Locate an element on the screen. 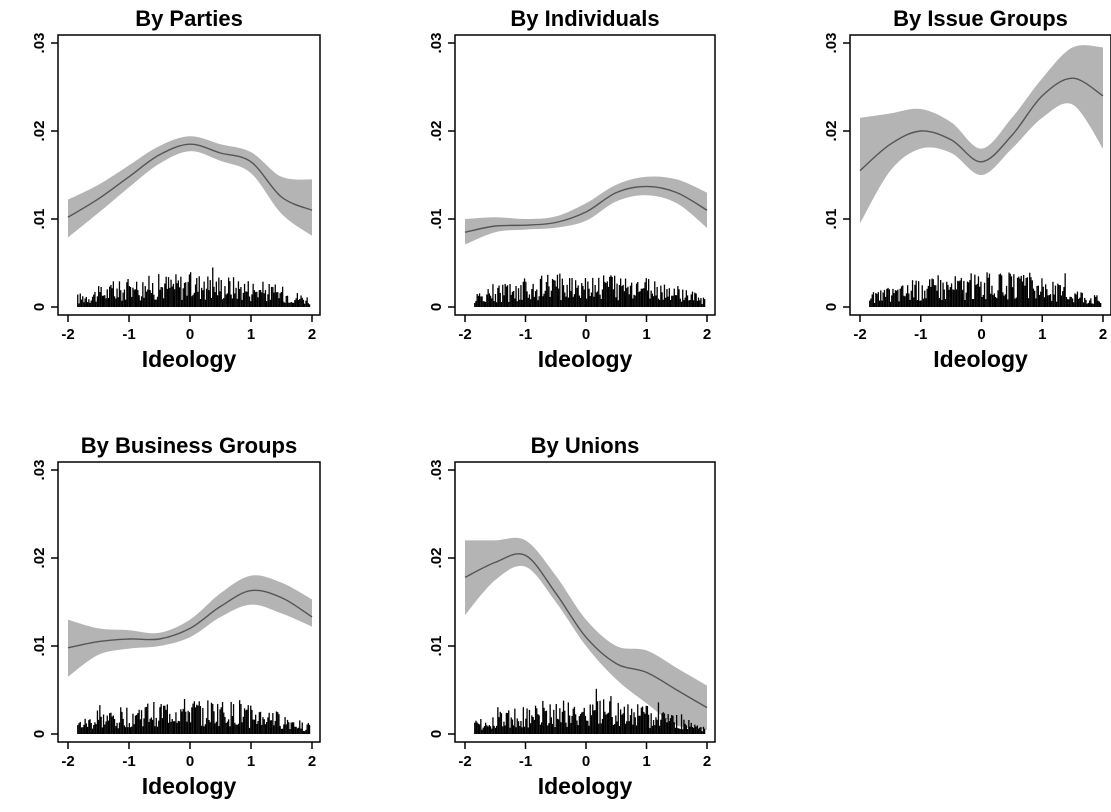 This screenshot has width=1111, height=812. x-axis-label: Ideology is located at coordinates (189, 359).